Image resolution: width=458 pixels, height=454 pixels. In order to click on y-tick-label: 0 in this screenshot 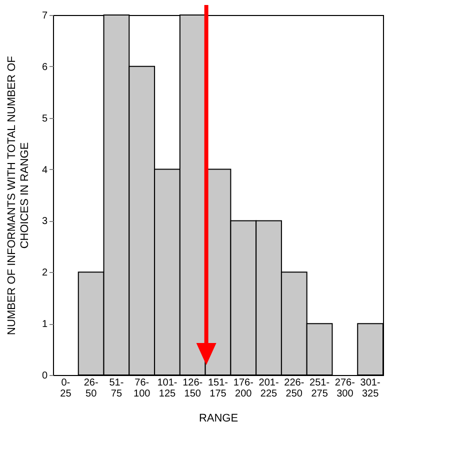, I will do `click(45, 376)`.